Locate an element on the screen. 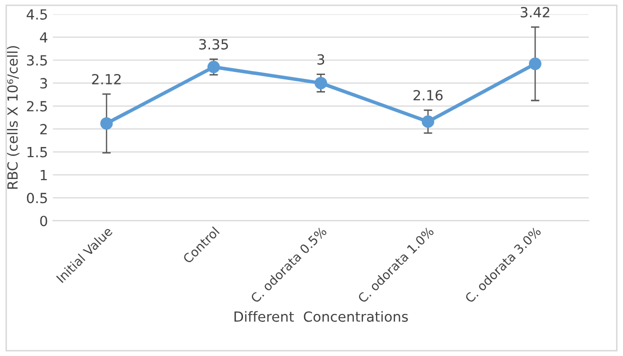  data-label: 3.42 is located at coordinates (535, 12).